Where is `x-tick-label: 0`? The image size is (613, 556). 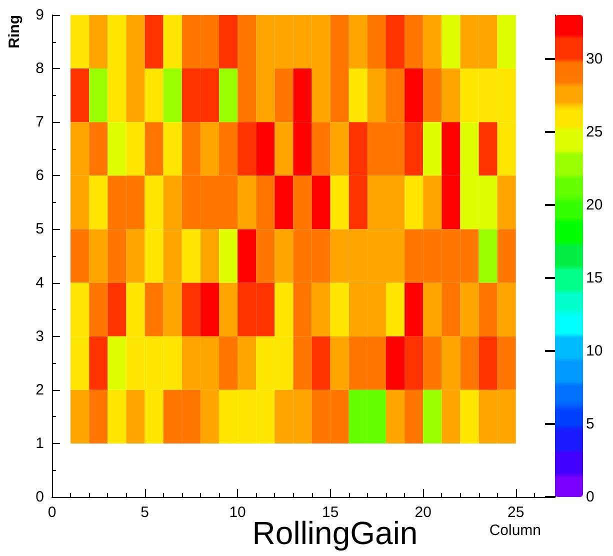
x-tick-label: 0 is located at coordinates (52, 512).